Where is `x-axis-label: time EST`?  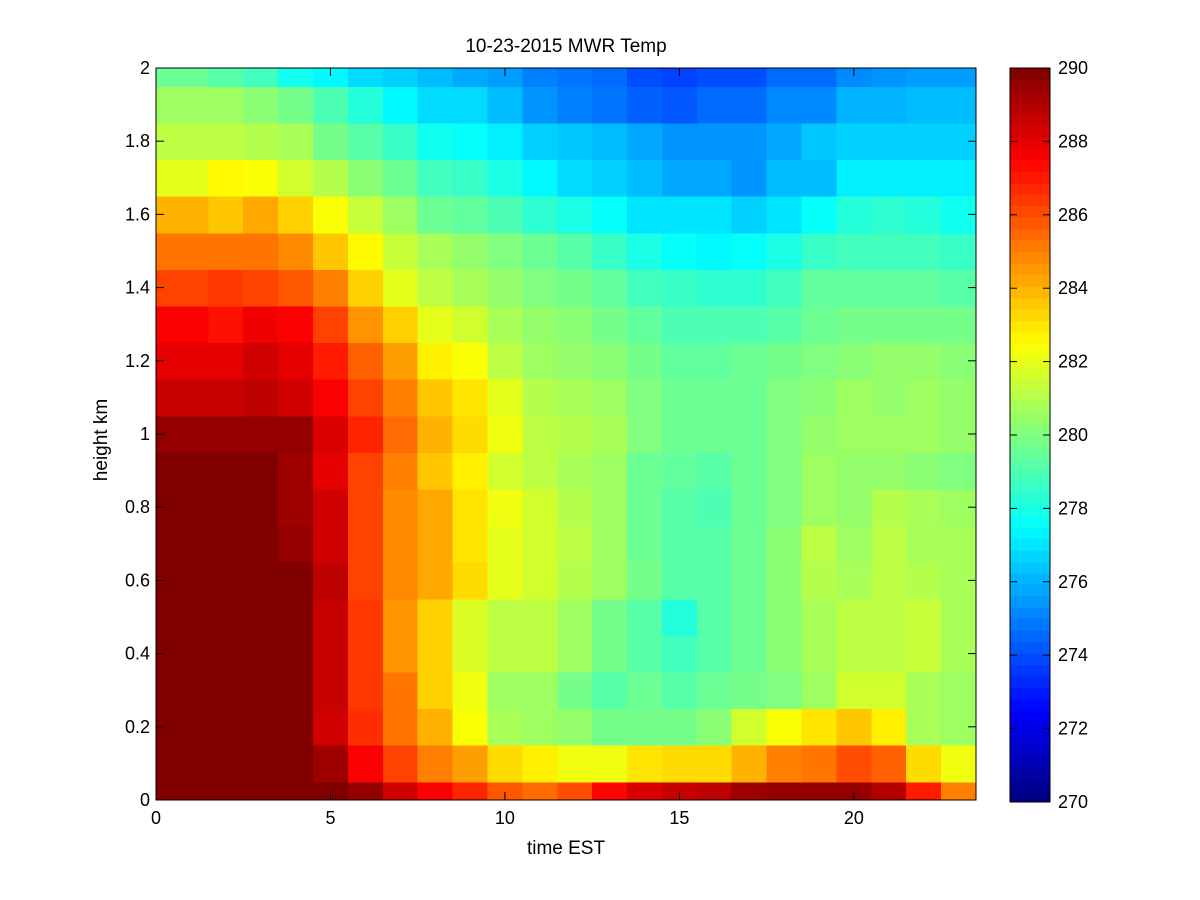
x-axis-label: time EST is located at coordinates (566, 848).